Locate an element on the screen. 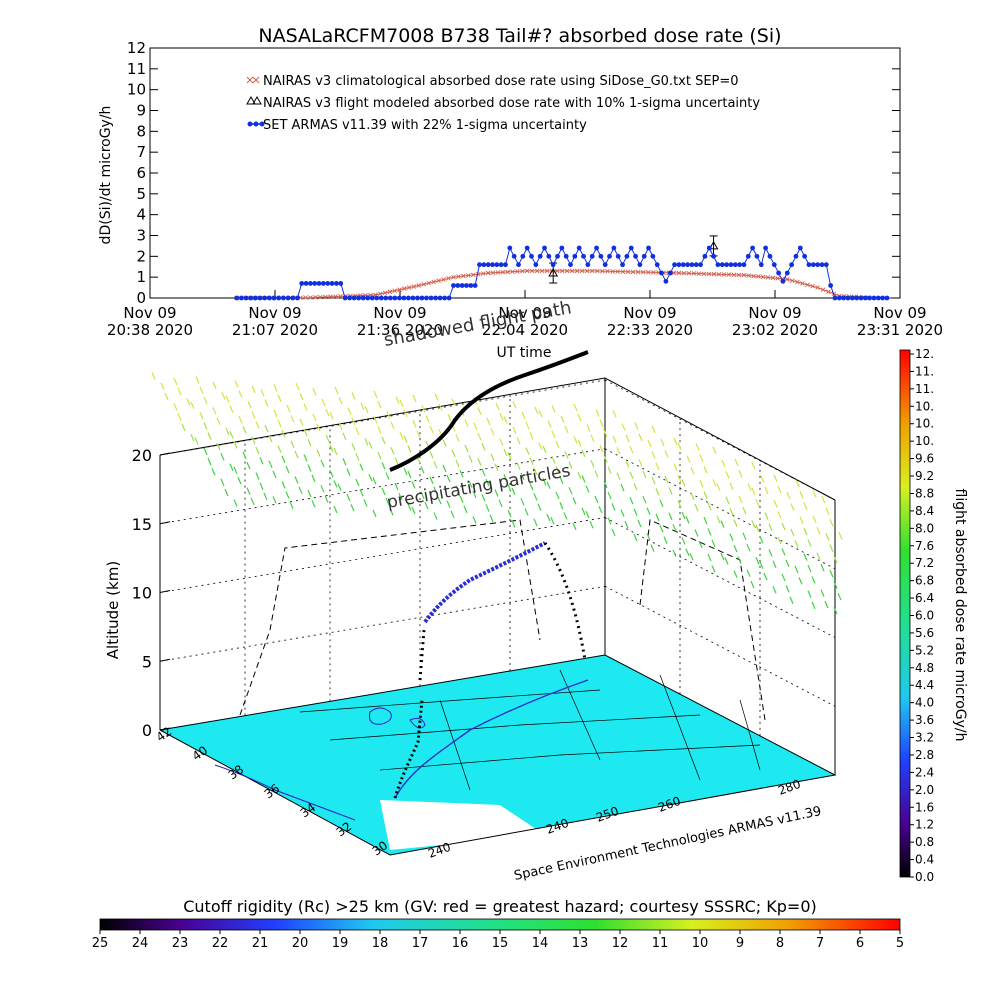 This screenshot has width=1000, height=1000. colorbar-tick-label: 3.6 is located at coordinates (924, 720).